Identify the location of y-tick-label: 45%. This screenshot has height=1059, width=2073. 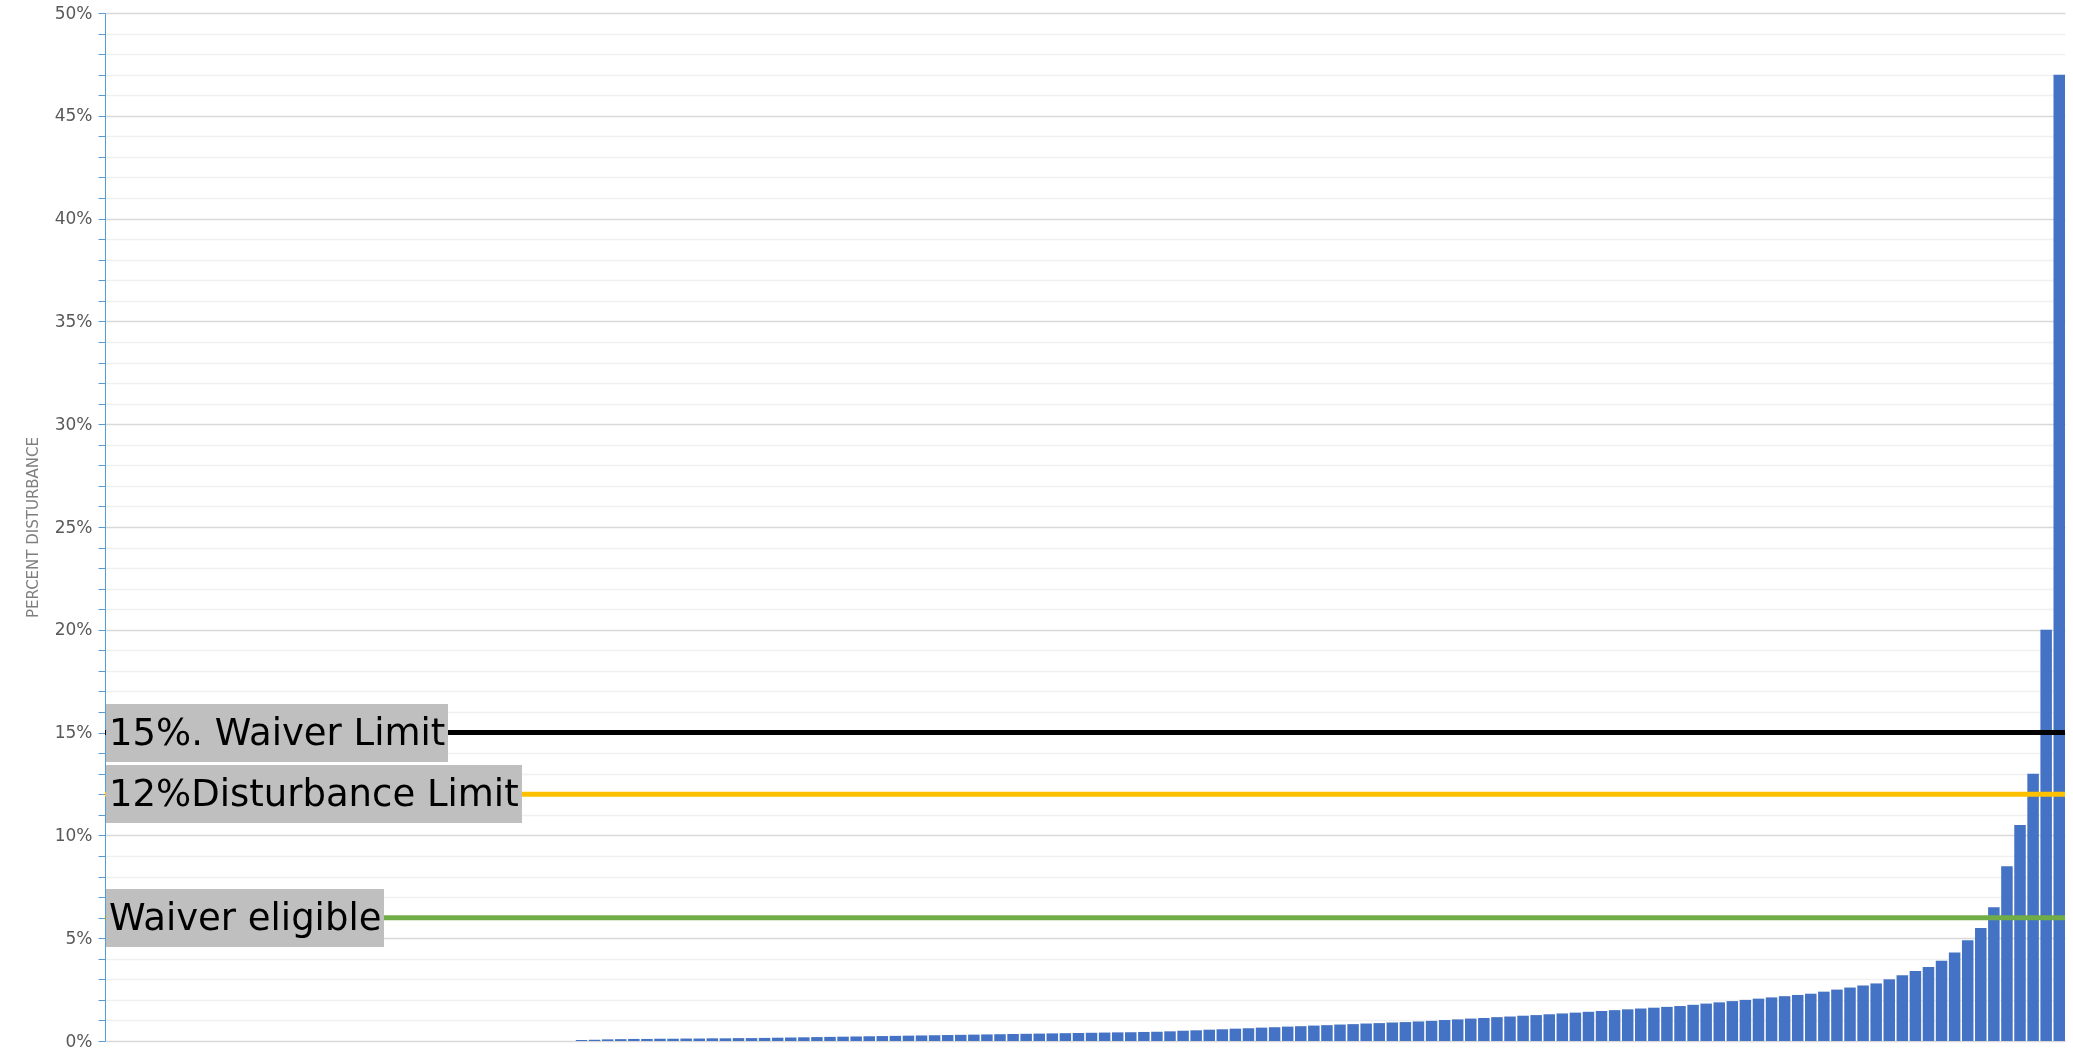
(73, 115).